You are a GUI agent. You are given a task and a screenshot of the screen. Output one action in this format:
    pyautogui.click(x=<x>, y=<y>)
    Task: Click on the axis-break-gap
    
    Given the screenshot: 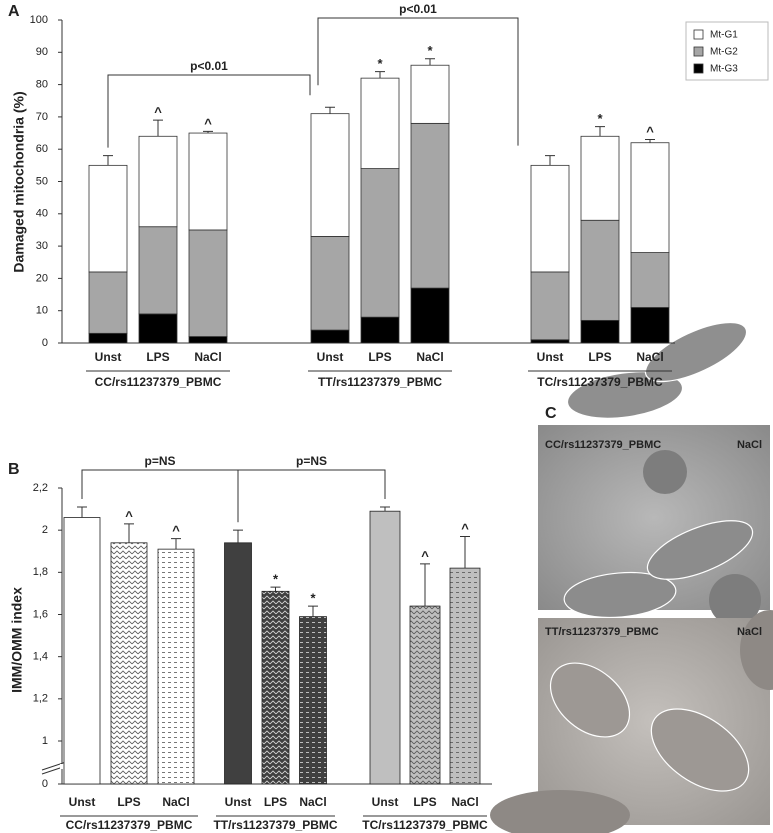 What is the action you would take?
    pyautogui.click(x=62, y=766)
    